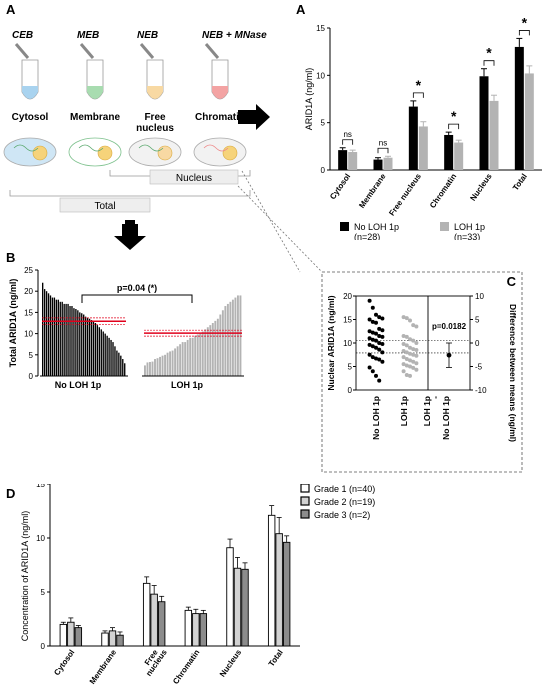 The width and height of the screenshot is (550, 687). I want to click on plot-frame, so click(413, 343).